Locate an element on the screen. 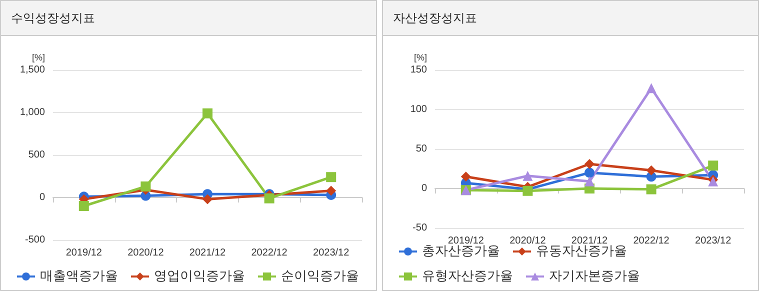 This screenshot has height=291, width=760. y-tick-label: -500 is located at coordinates (35, 240).